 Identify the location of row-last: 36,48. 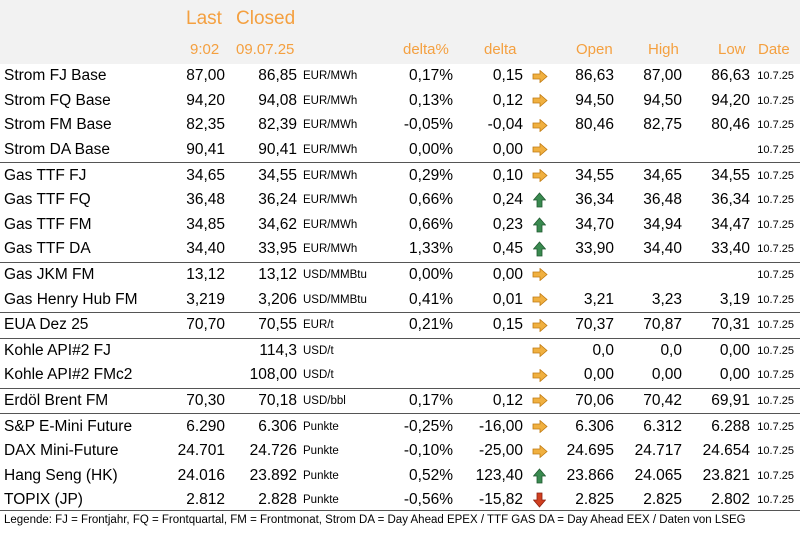
(205, 200).